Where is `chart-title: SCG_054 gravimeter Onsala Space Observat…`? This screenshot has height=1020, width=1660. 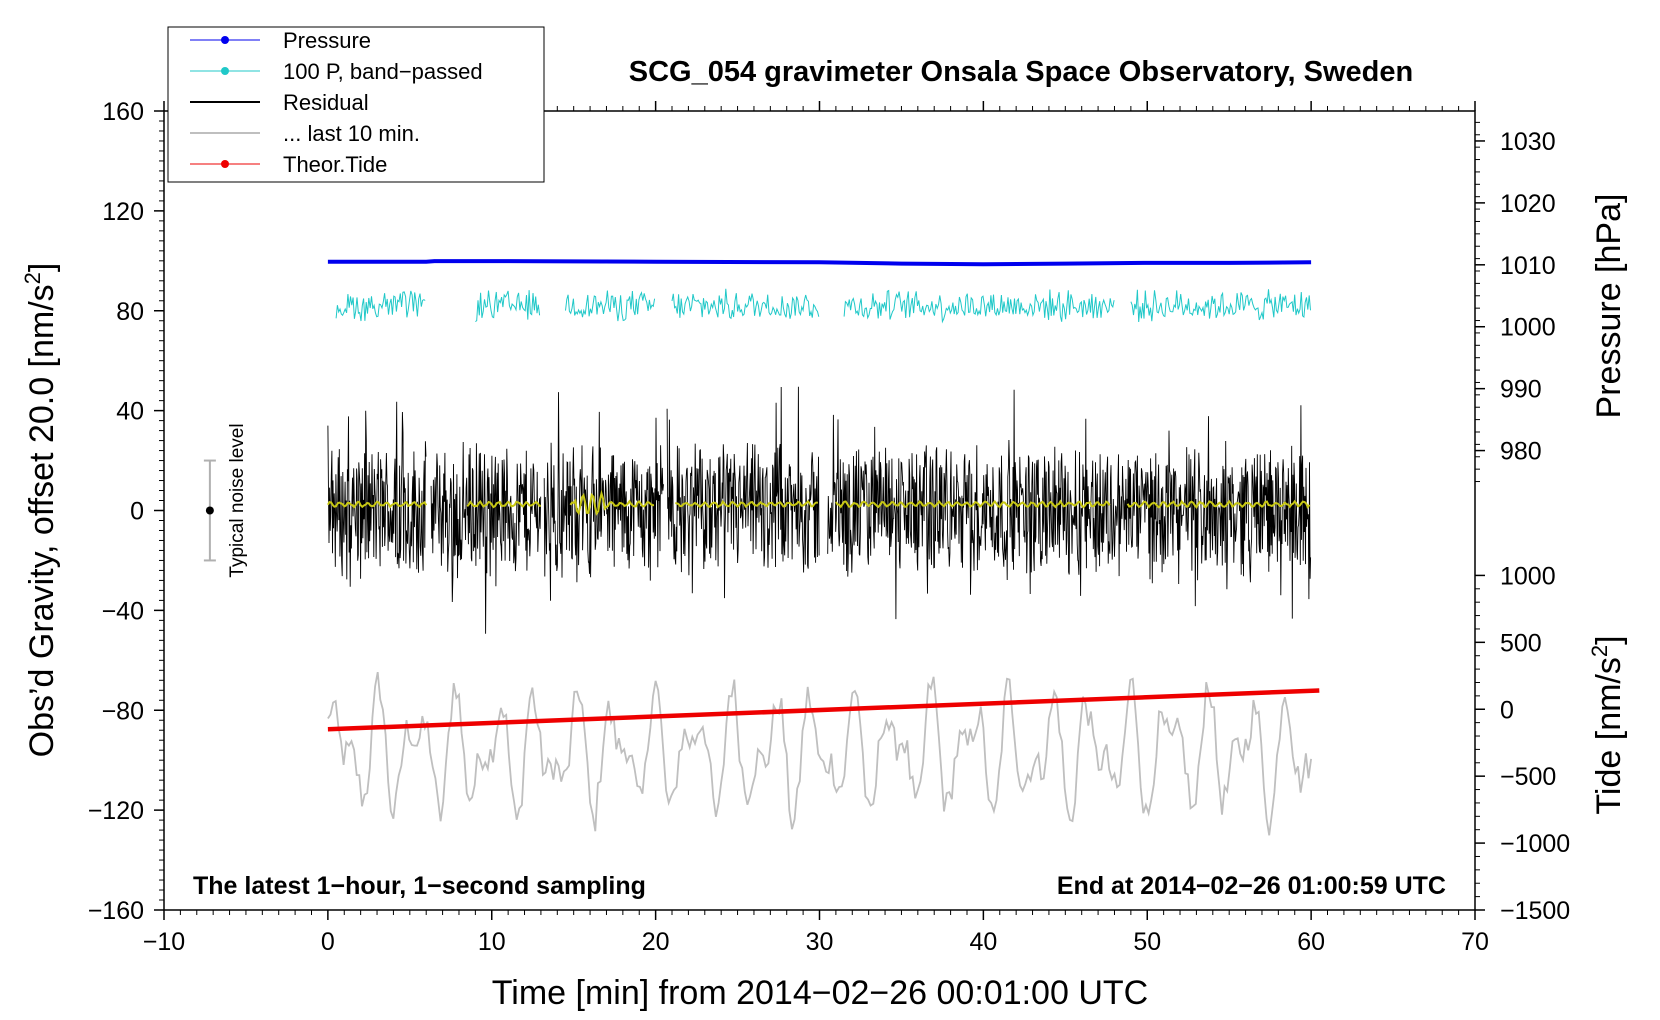
chart-title: SCG_054 gravimeter Onsala Space Observat… is located at coordinates (1021, 72).